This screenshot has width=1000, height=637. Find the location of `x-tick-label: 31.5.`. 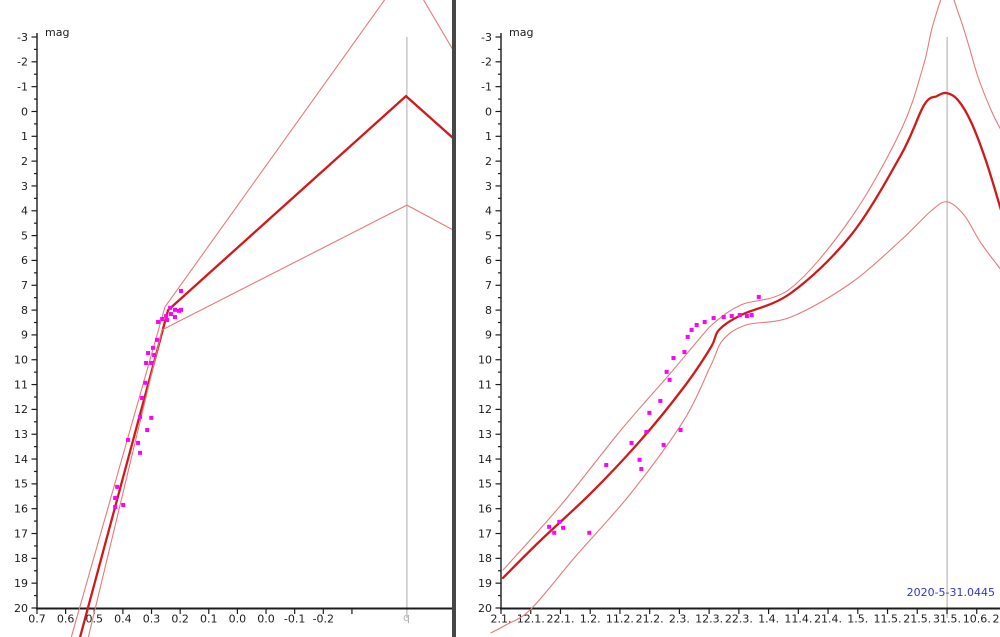

x-tick-label: 31.5. is located at coordinates (947, 619).